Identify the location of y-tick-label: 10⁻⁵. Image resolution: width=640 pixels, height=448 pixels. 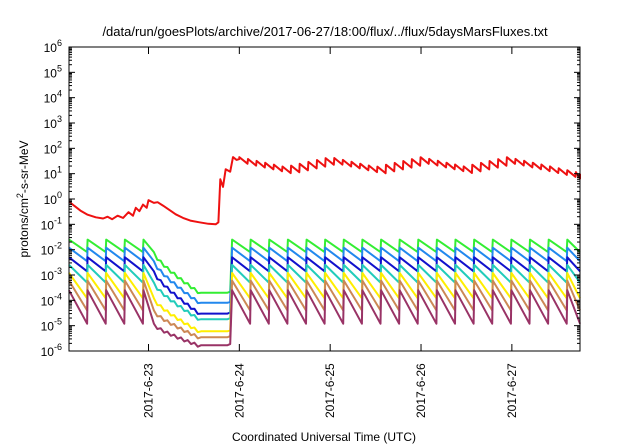
(51, 325).